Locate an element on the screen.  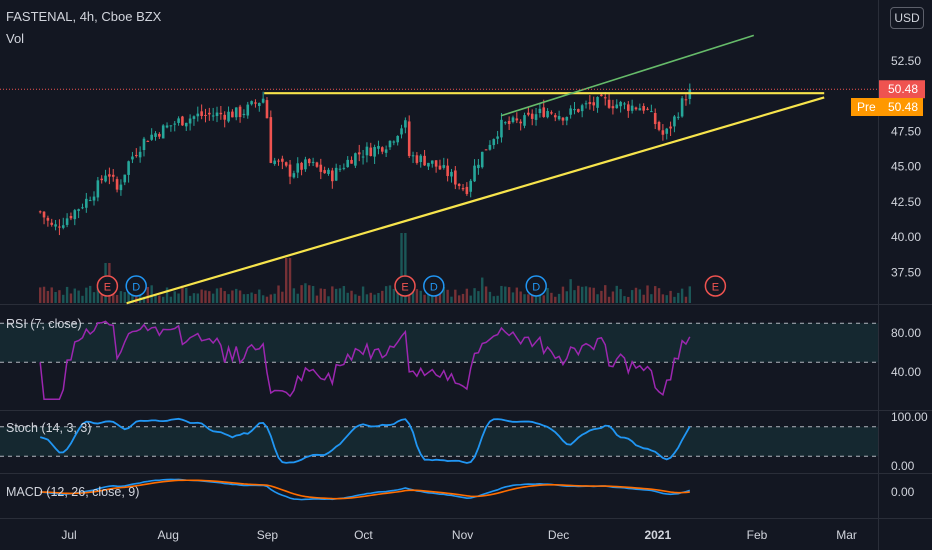
price-tick: 42.50 is located at coordinates (906, 202).